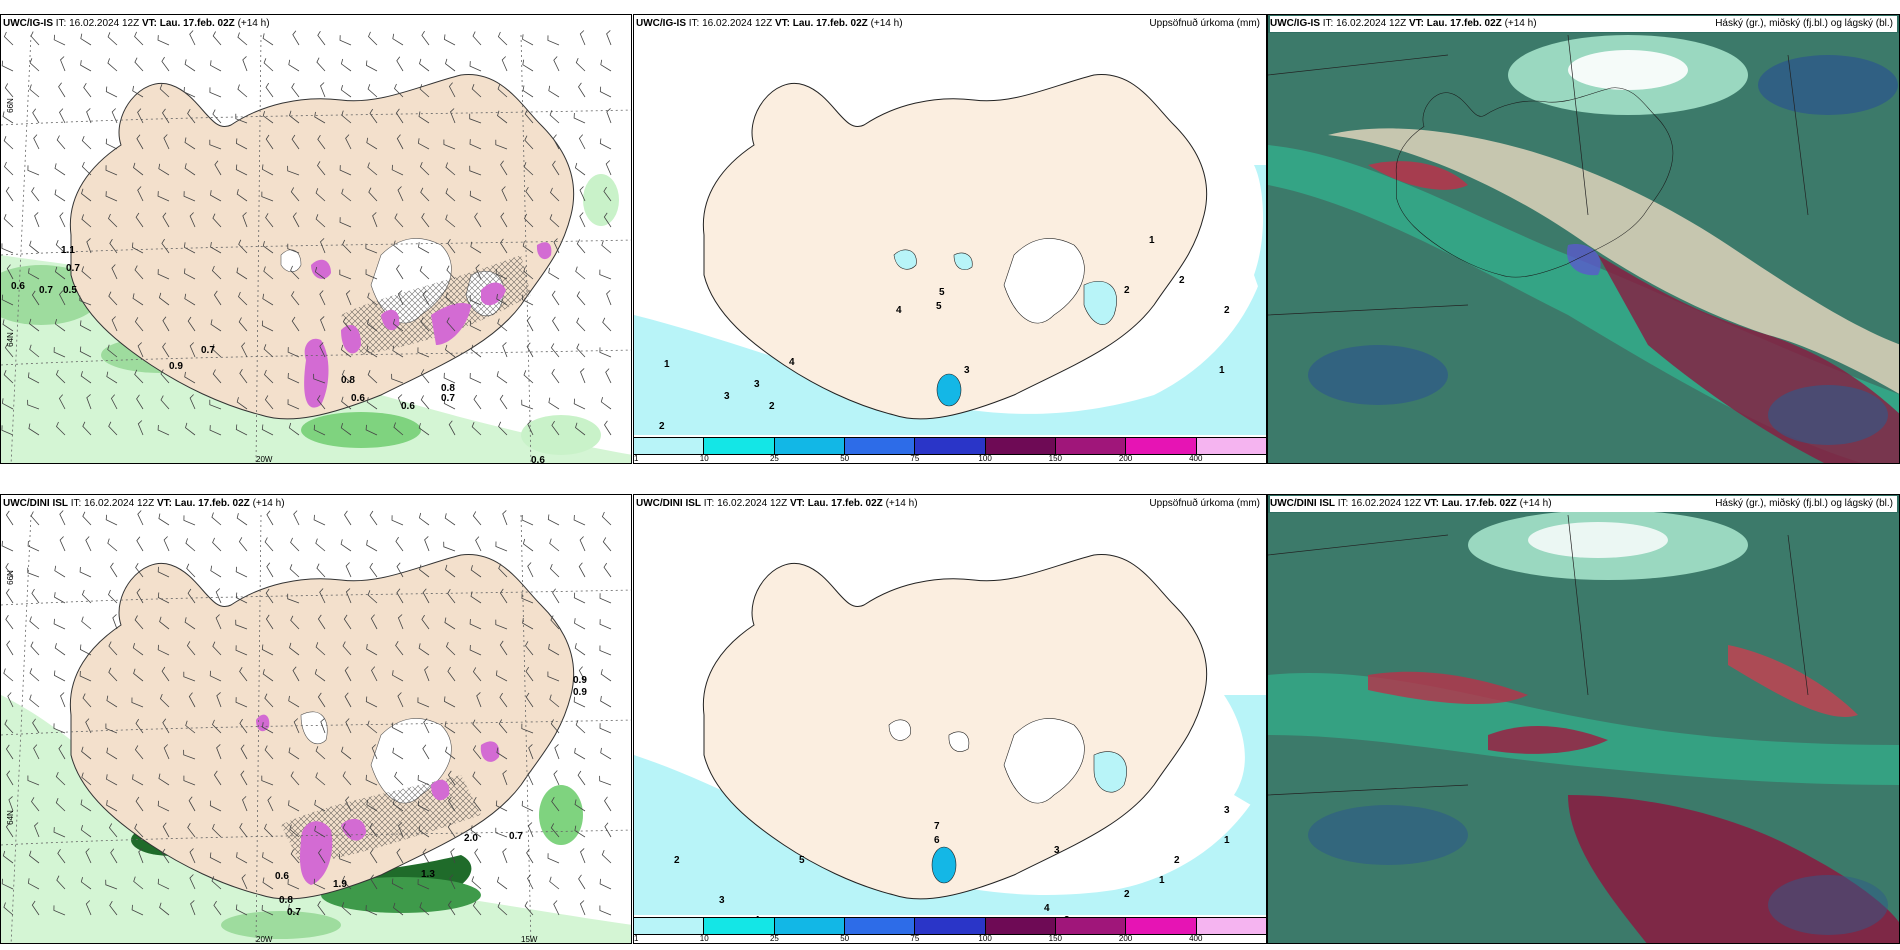  What do you see at coordinates (529, 939) in the screenshot?
I see `lon-label: 15W` at bounding box center [529, 939].